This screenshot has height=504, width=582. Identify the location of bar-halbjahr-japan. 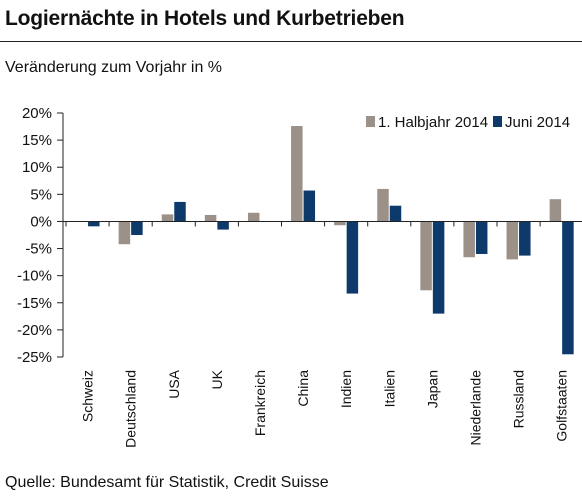
(426, 256).